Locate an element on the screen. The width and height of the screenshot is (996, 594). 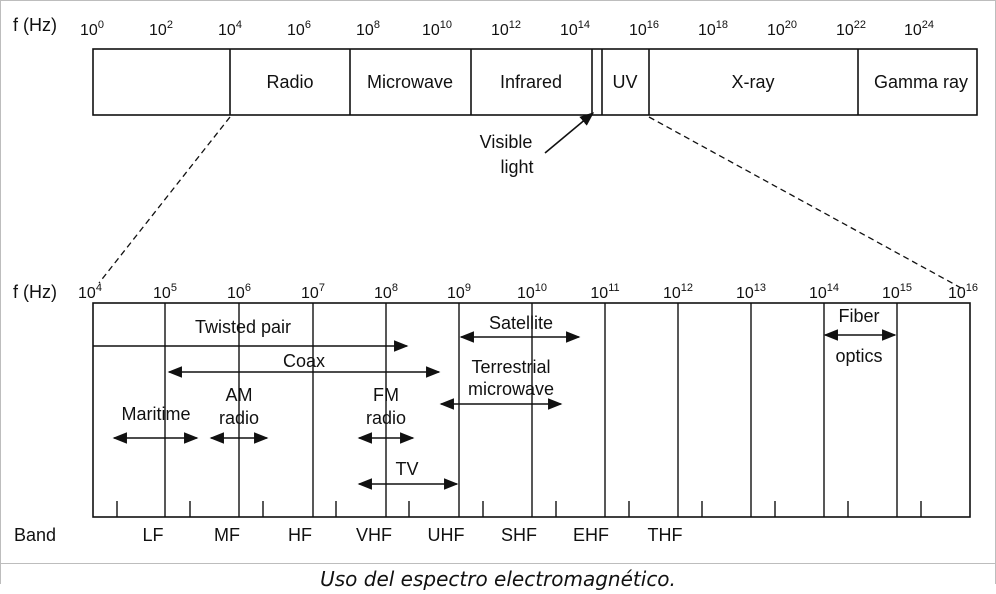
top-tick-label: 10²⁰ is located at coordinates (782, 29).